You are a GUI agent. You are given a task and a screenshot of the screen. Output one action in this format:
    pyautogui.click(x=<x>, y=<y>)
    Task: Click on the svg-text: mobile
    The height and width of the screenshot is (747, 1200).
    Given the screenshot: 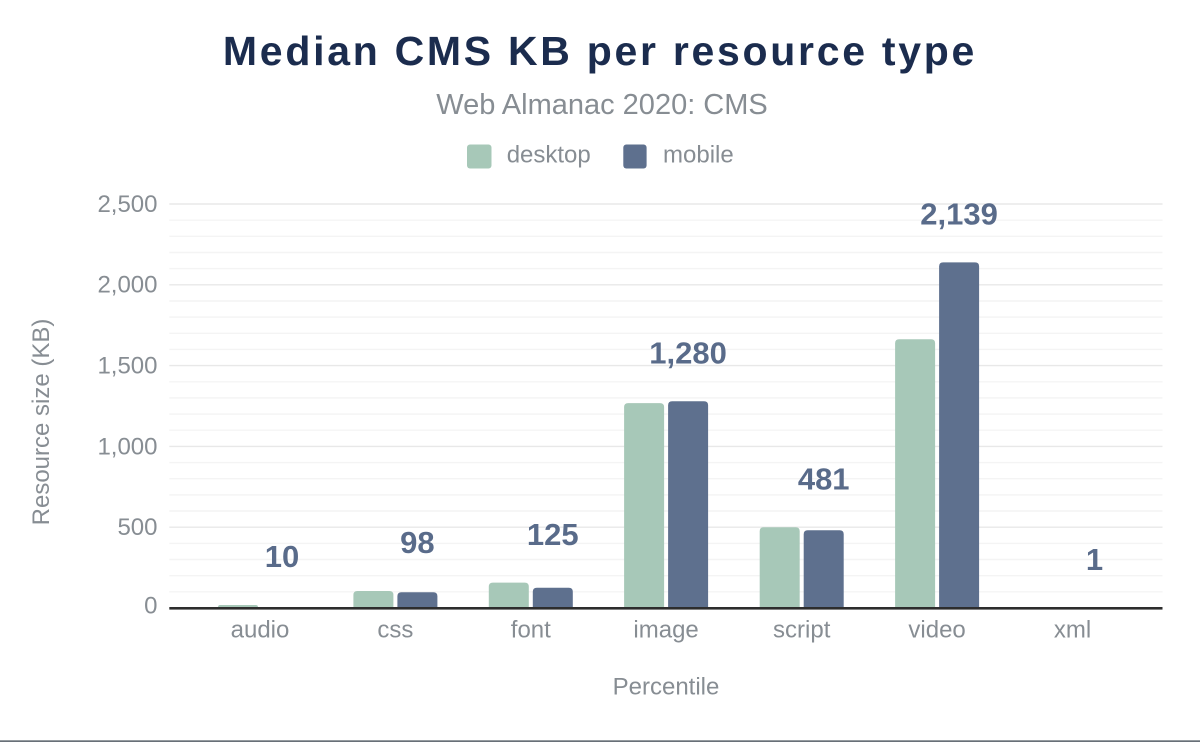 What is the action you would take?
    pyautogui.click(x=698, y=155)
    